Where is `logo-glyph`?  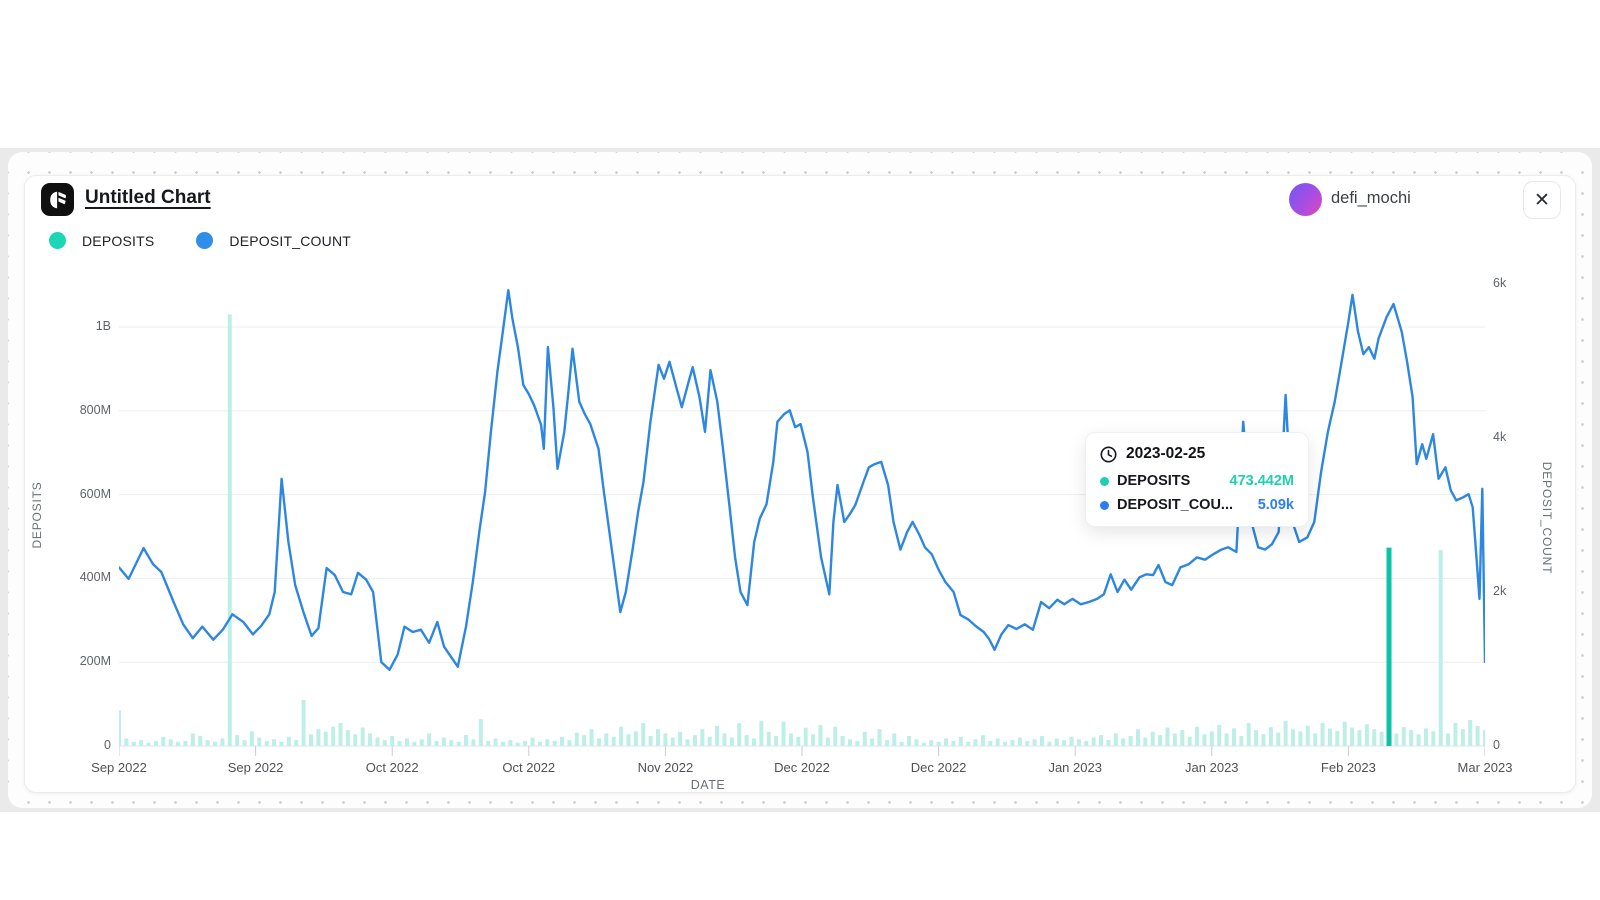
logo-glyph is located at coordinates (57, 199).